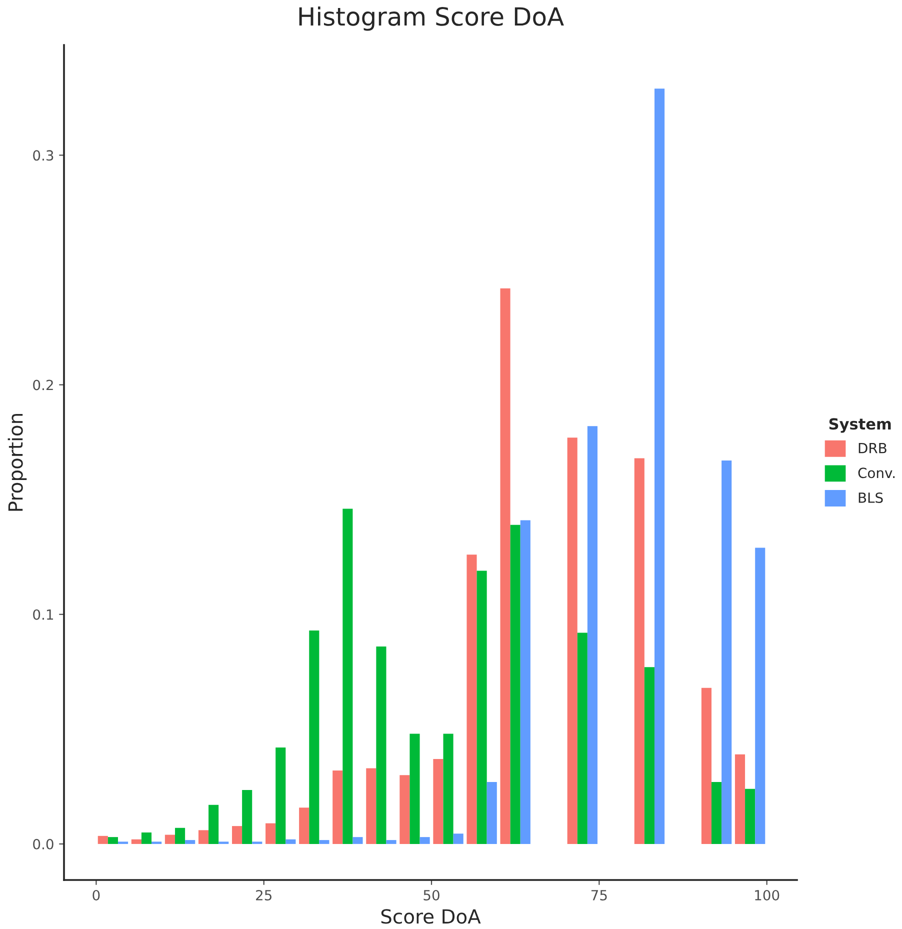 This screenshot has width=902, height=929. I want to click on y-axis-title: Proportion, so click(17, 462).